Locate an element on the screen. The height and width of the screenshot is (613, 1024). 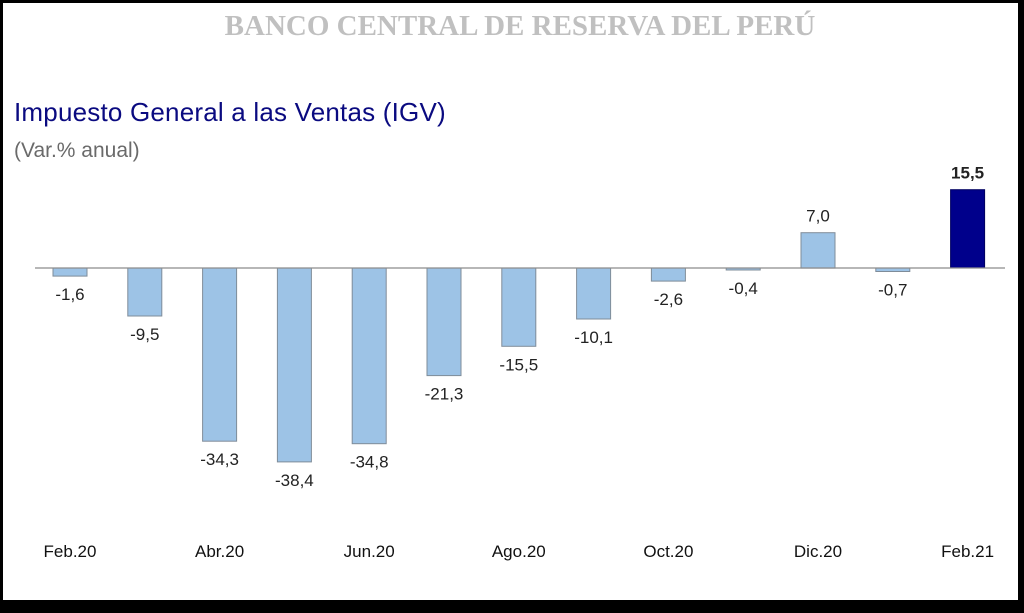
x-tick-label: Jun.20 is located at coordinates (369, 551).